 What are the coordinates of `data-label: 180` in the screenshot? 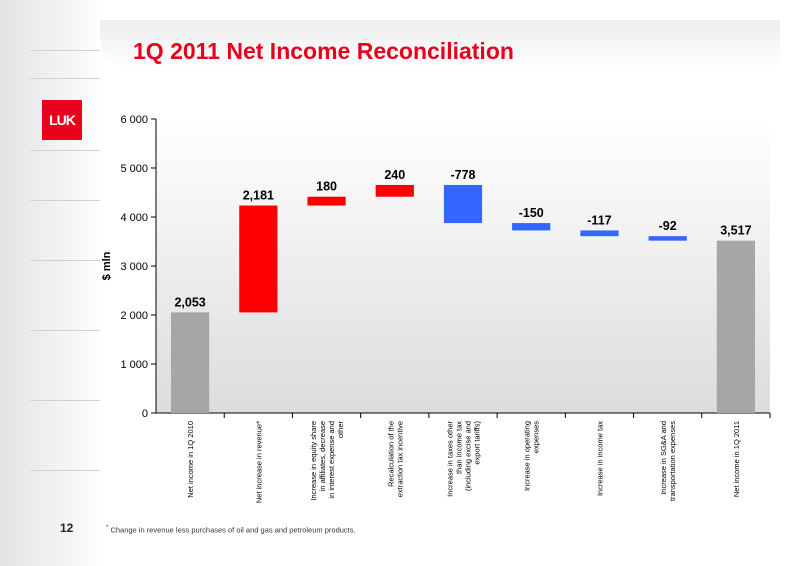 It's located at (326, 187).